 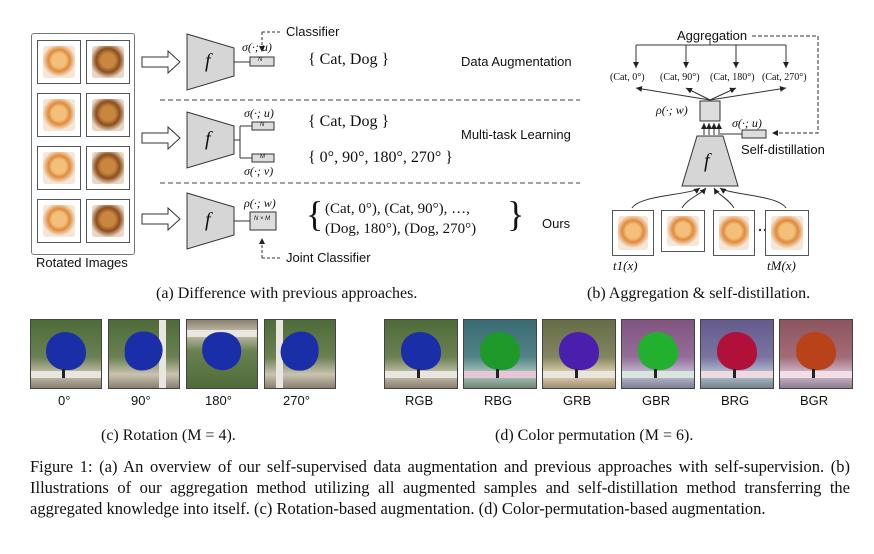 I want to click on bird-rgb-body, so click(x=421, y=351).